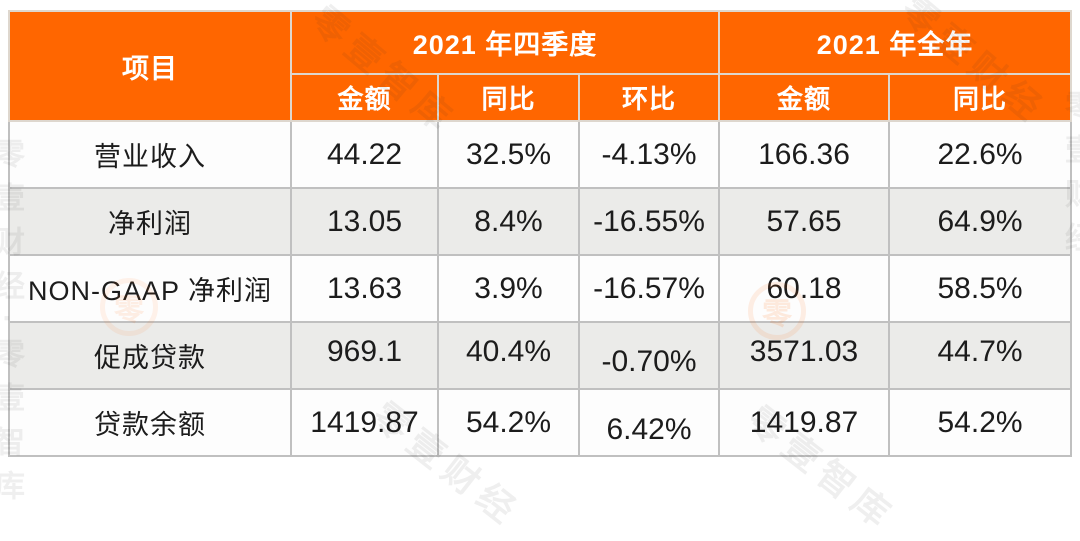 The image size is (1080, 541). I want to click on table-row-loan-balance: 贷款余额 1419.87 54.2% 6.42% 1419.87 54.2%, so click(540, 422).